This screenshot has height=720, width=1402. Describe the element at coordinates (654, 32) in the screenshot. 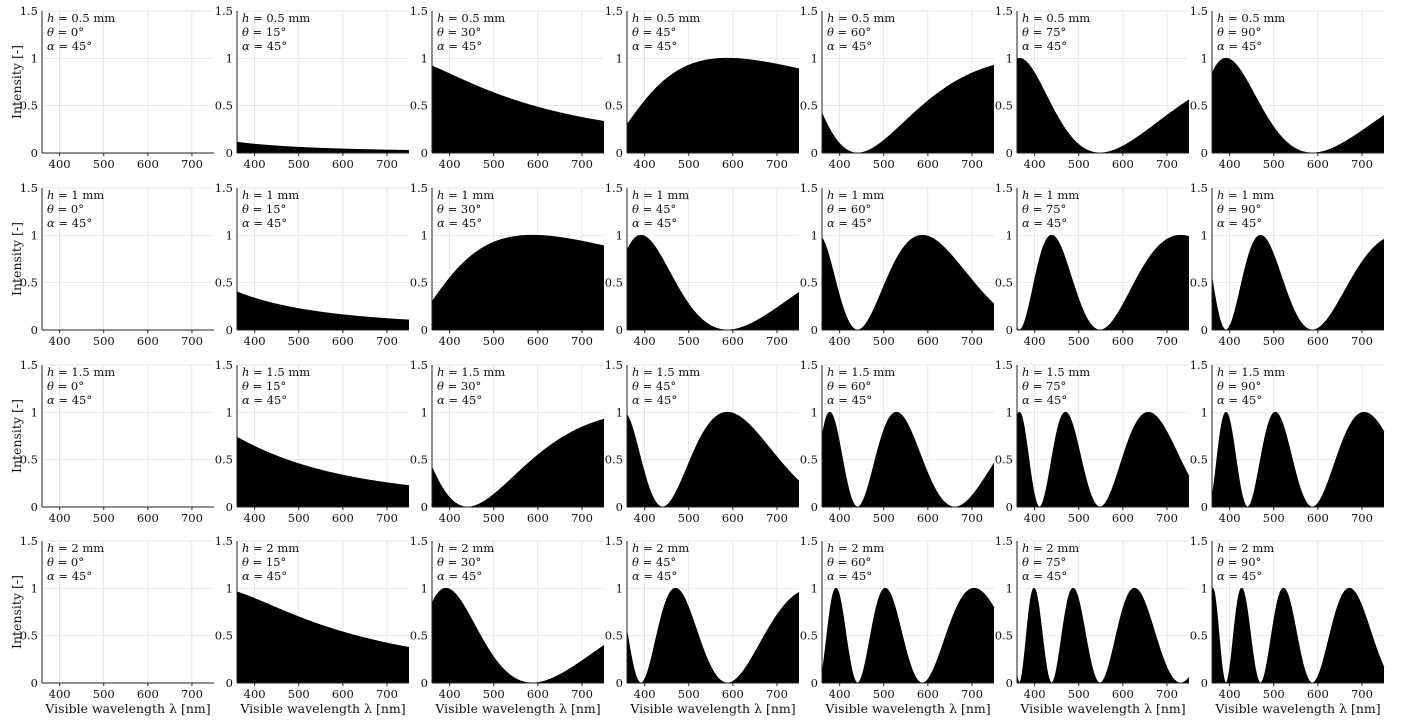

I see `theta-annotation: θ = 45°` at that location.